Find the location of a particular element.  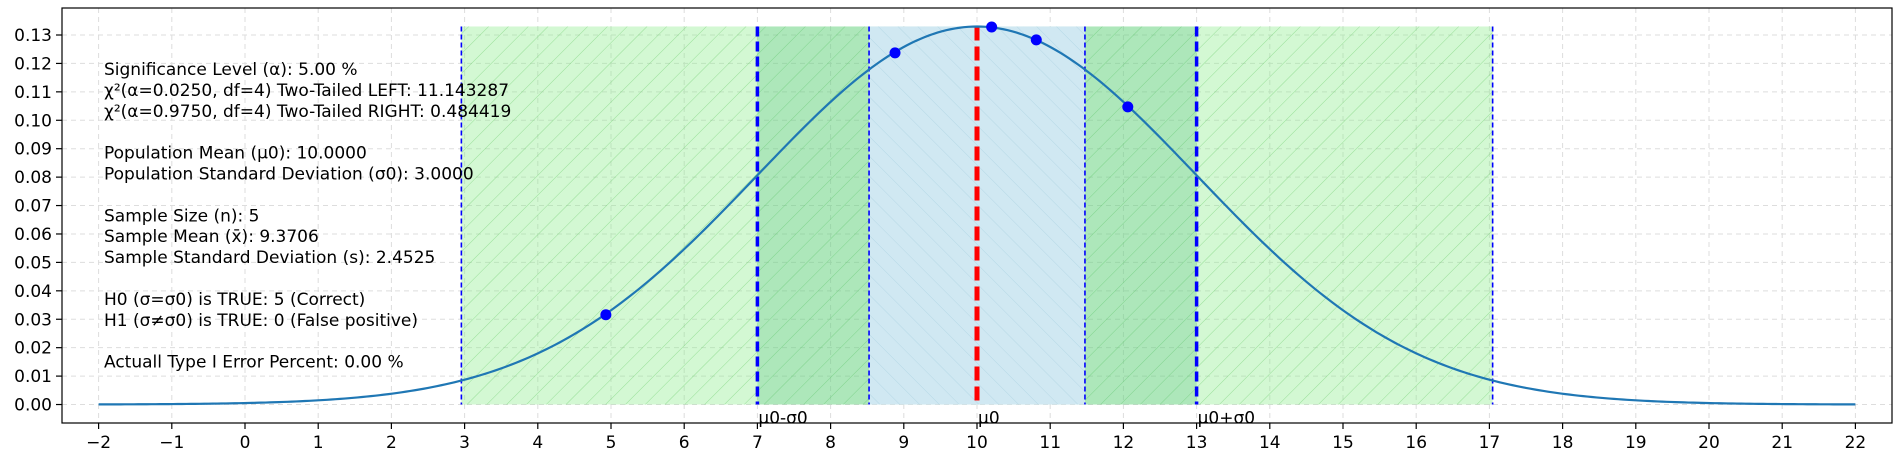

info-line: Population Mean (μ0): 10.0000 is located at coordinates (235, 154).